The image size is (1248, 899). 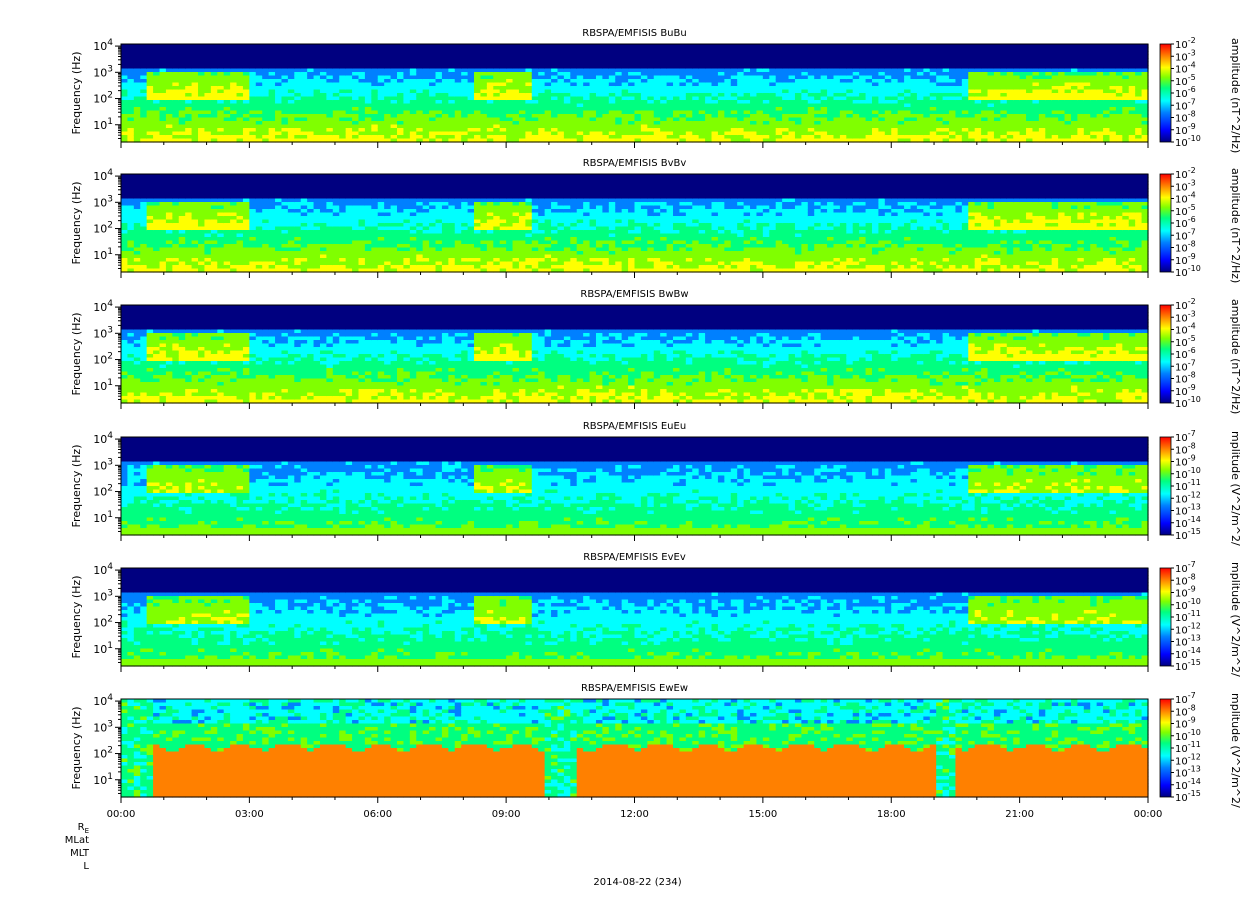 I want to click on x-tick-label: 03:00, so click(x=249, y=814).